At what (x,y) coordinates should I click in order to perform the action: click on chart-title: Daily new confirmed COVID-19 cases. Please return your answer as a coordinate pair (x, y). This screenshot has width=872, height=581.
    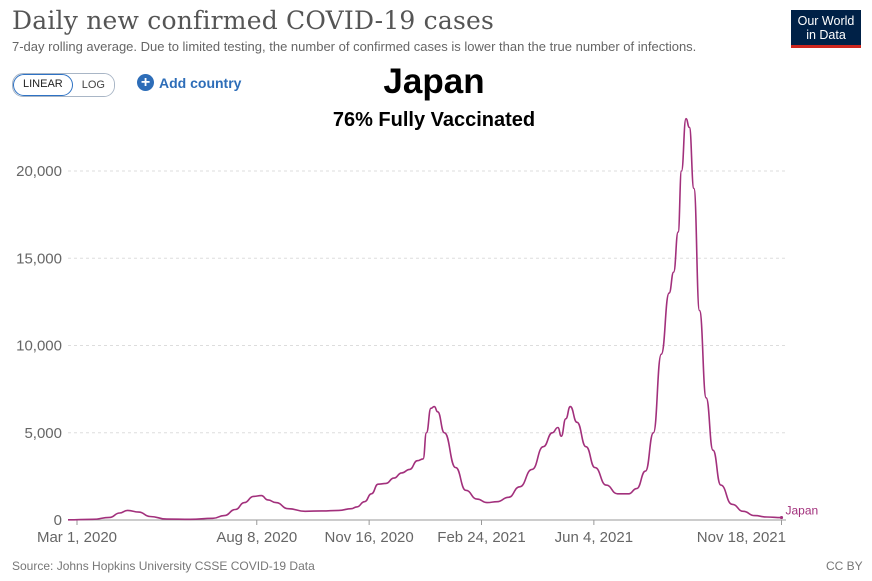
    Looking at the image, I should click on (253, 20).